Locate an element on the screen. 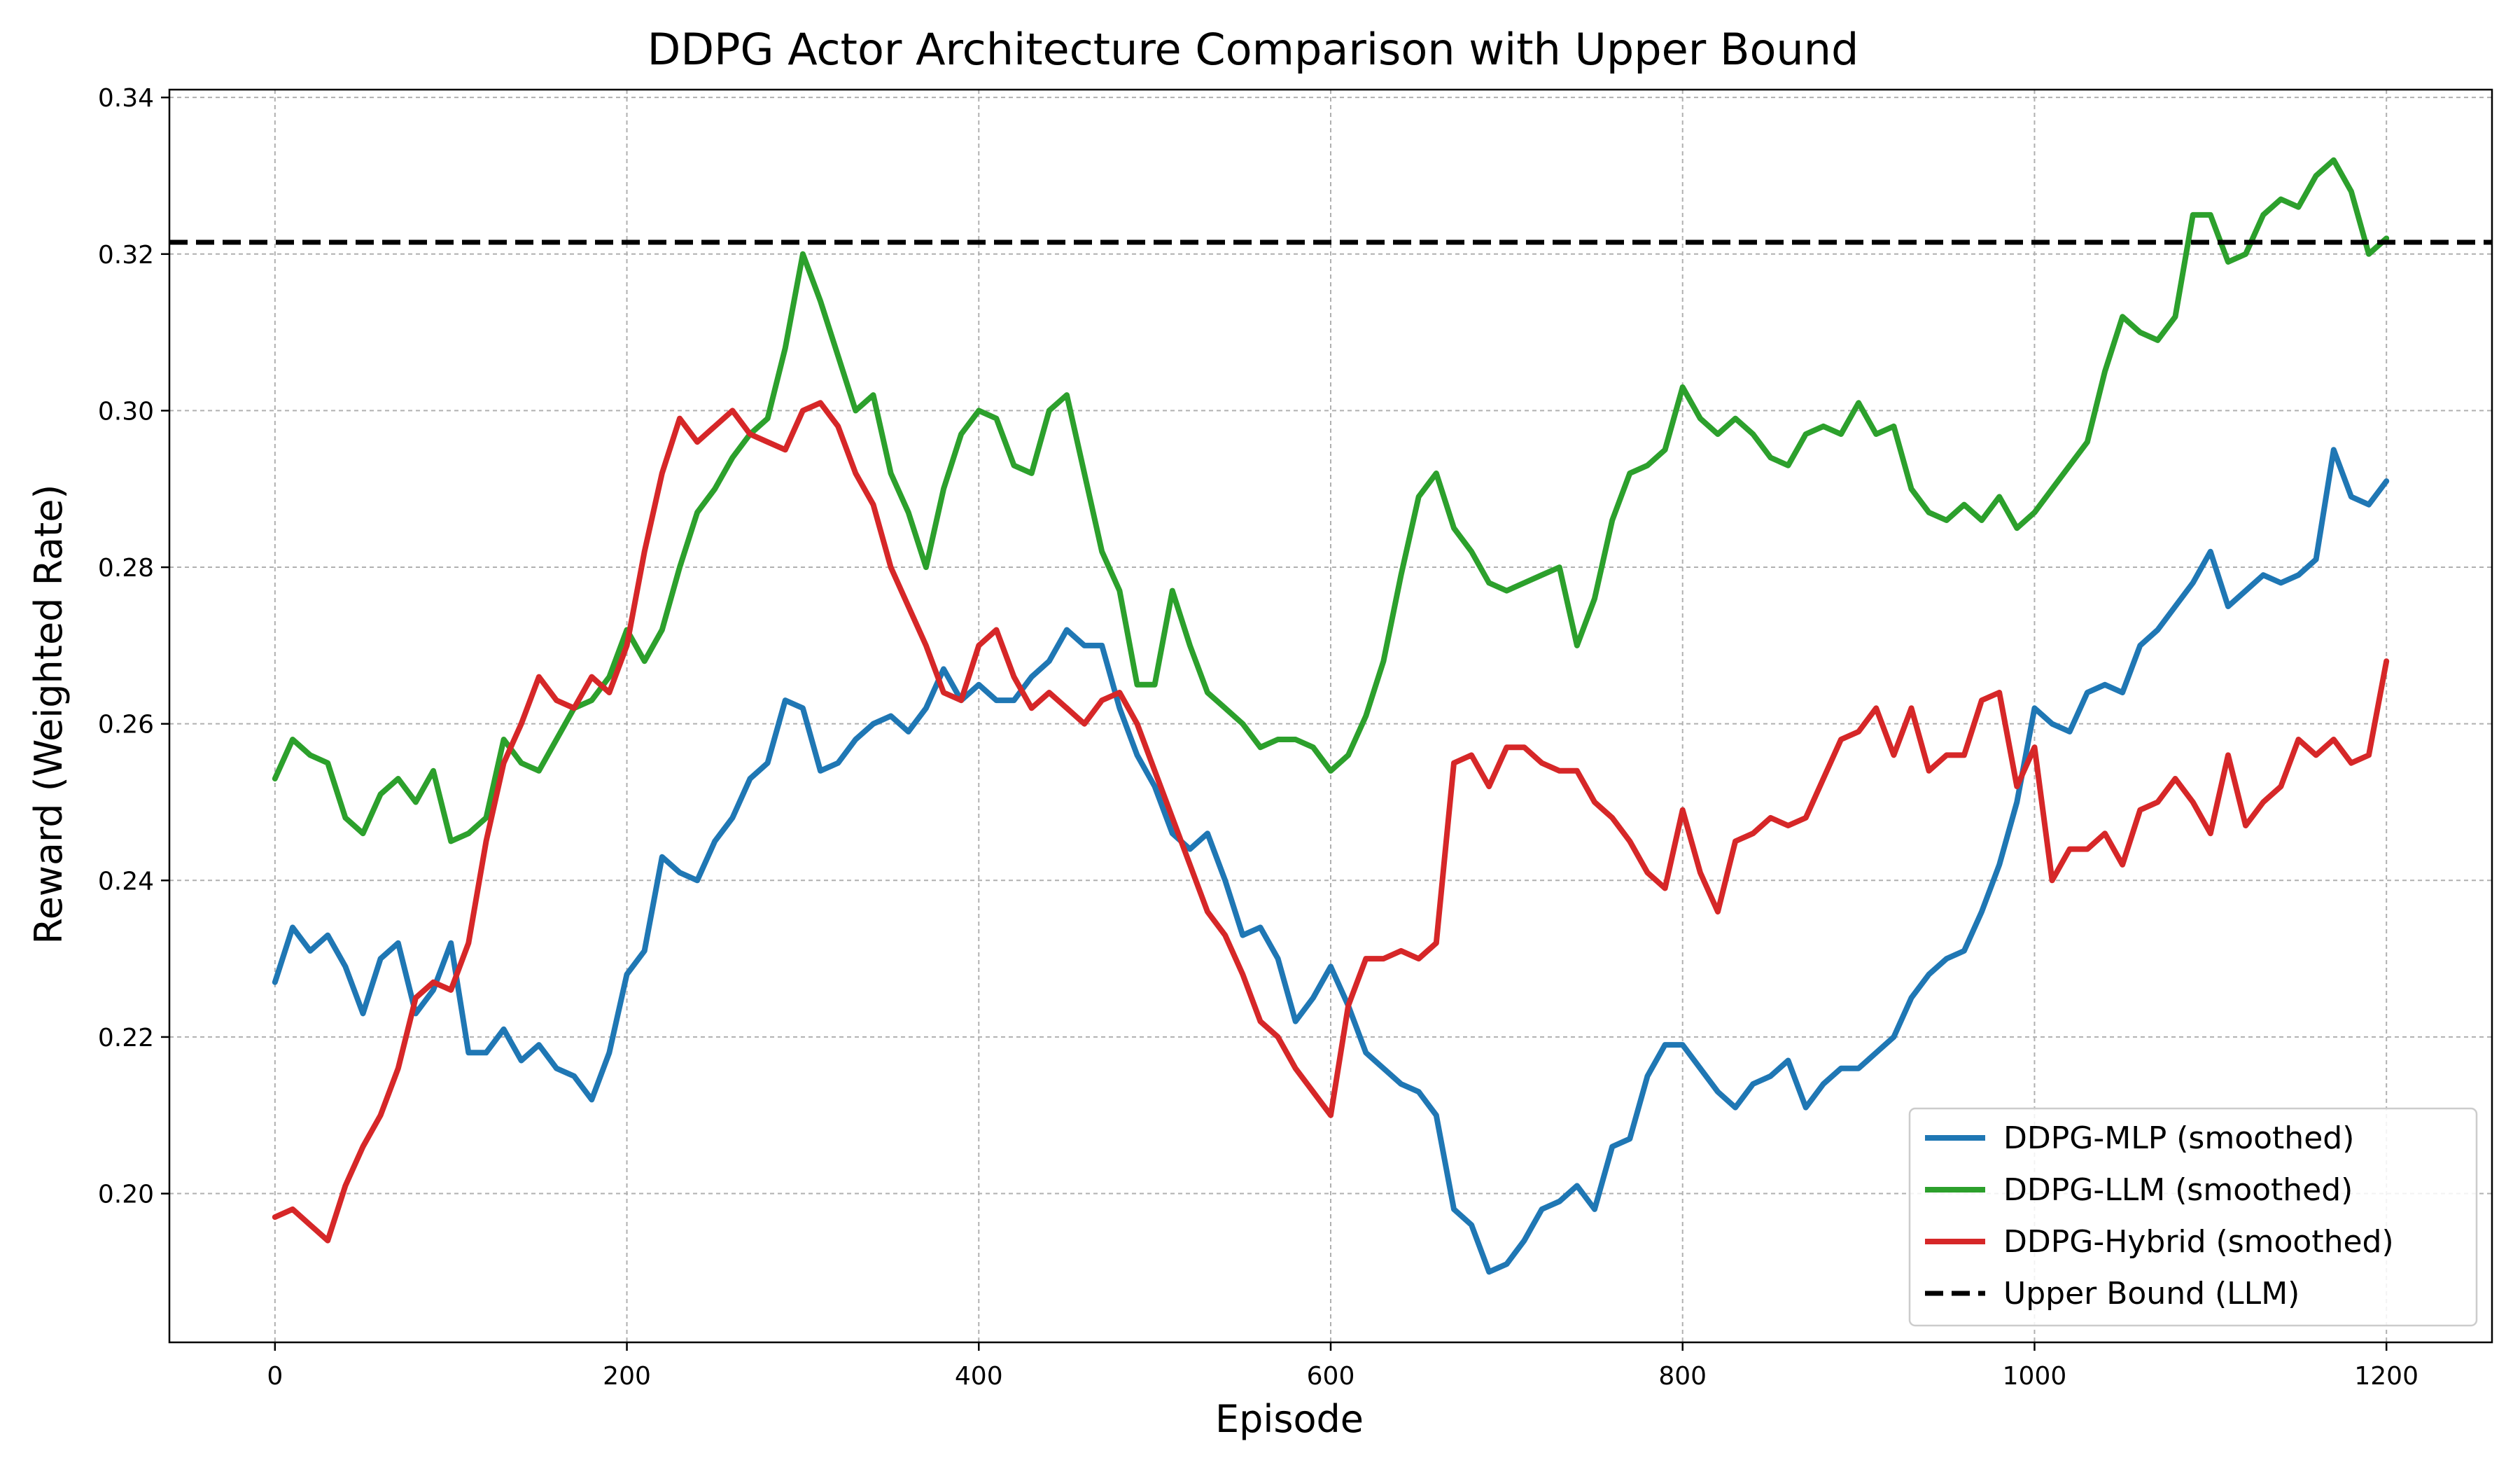 The width and height of the screenshot is (2520, 1474). y-tick-label: 0.32 is located at coordinates (126, 256).